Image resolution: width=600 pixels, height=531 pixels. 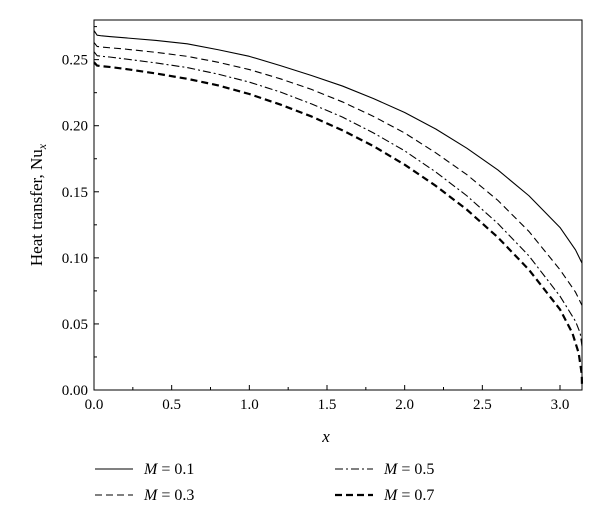 I want to click on y-axis-label: Heat transfer, Nux, so click(x=38, y=204).